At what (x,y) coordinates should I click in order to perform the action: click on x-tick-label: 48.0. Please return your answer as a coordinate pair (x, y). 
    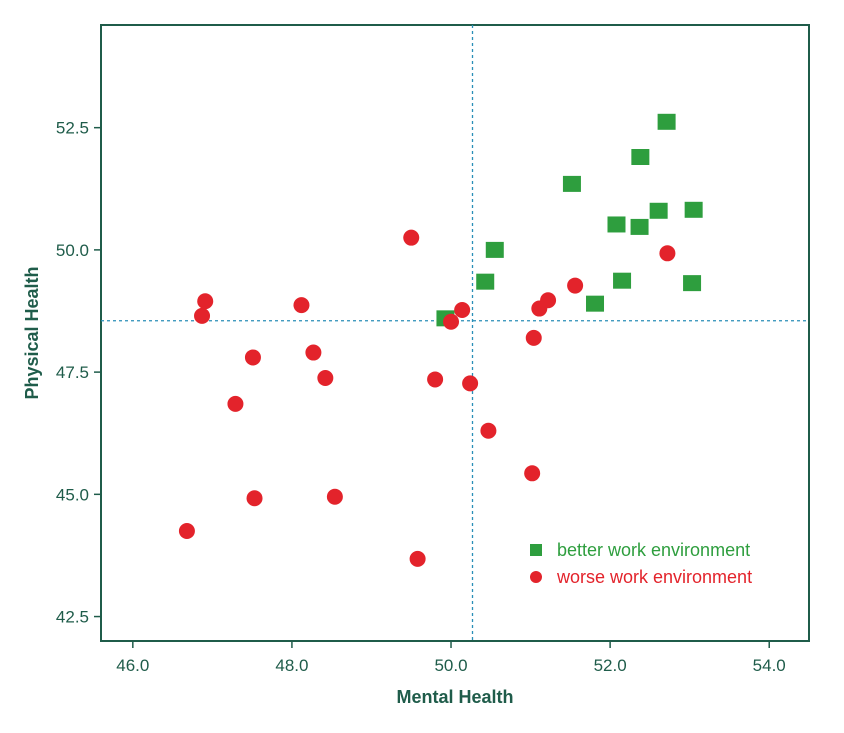
    Looking at the image, I should click on (291, 665).